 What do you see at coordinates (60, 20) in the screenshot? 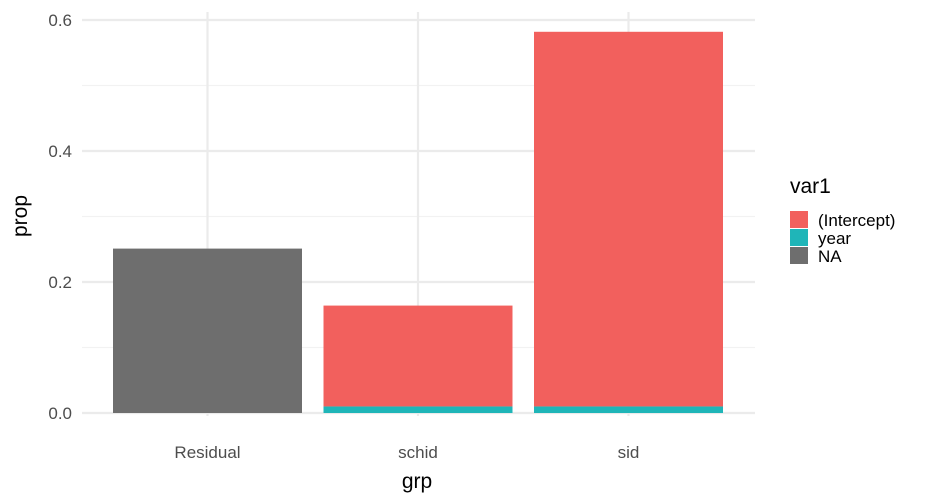
I see `y-tick-label: 0.6` at bounding box center [60, 20].